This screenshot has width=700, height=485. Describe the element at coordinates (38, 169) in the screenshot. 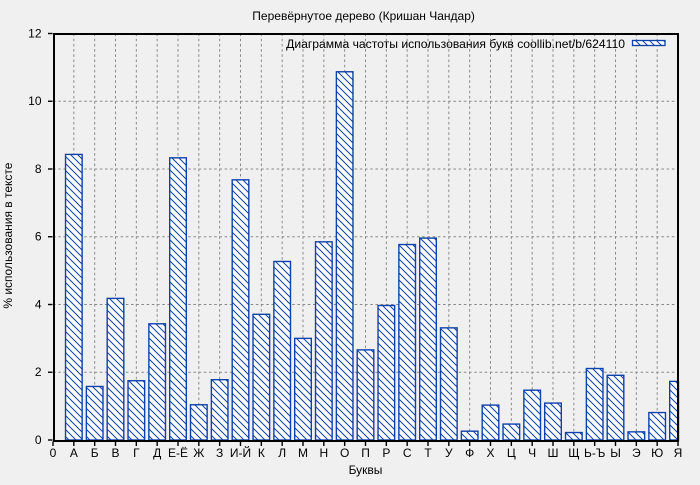

I see `svg-text: 8` at that location.